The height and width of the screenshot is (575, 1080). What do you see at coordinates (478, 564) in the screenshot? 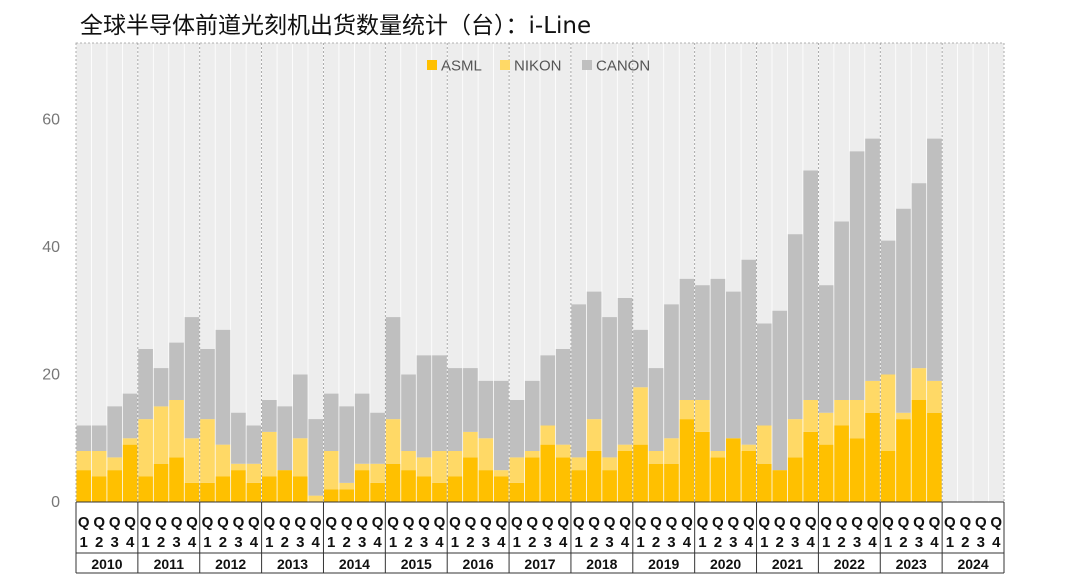
I see `year-label: 2016` at bounding box center [478, 564].